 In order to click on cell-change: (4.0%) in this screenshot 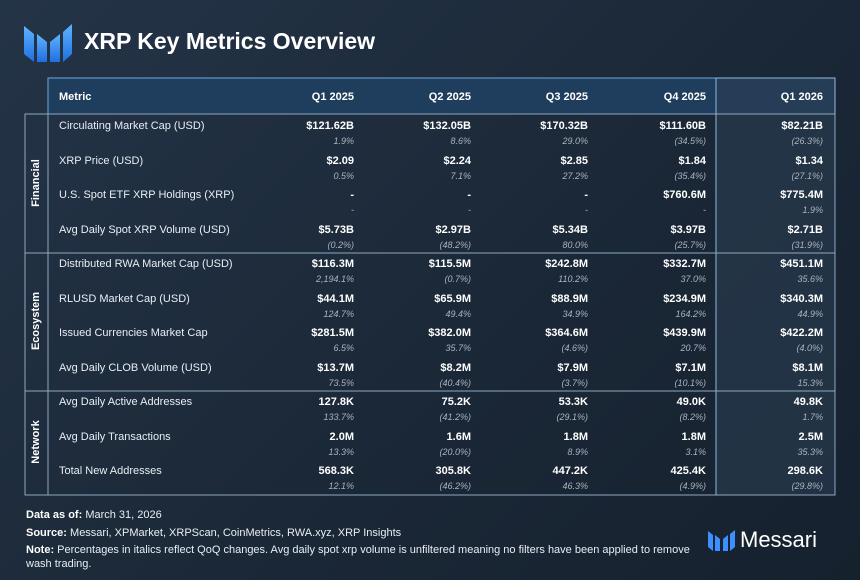, I will do `click(809, 348)`.